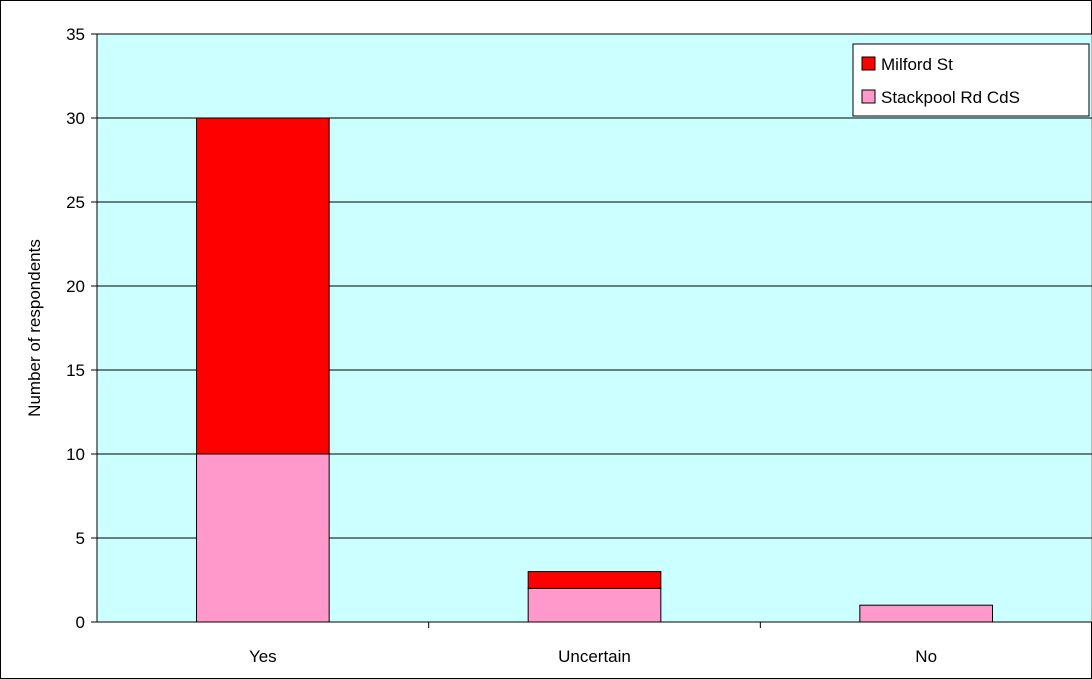 The image size is (1092, 679). I want to click on x-category-label: Yes, so click(263, 656).